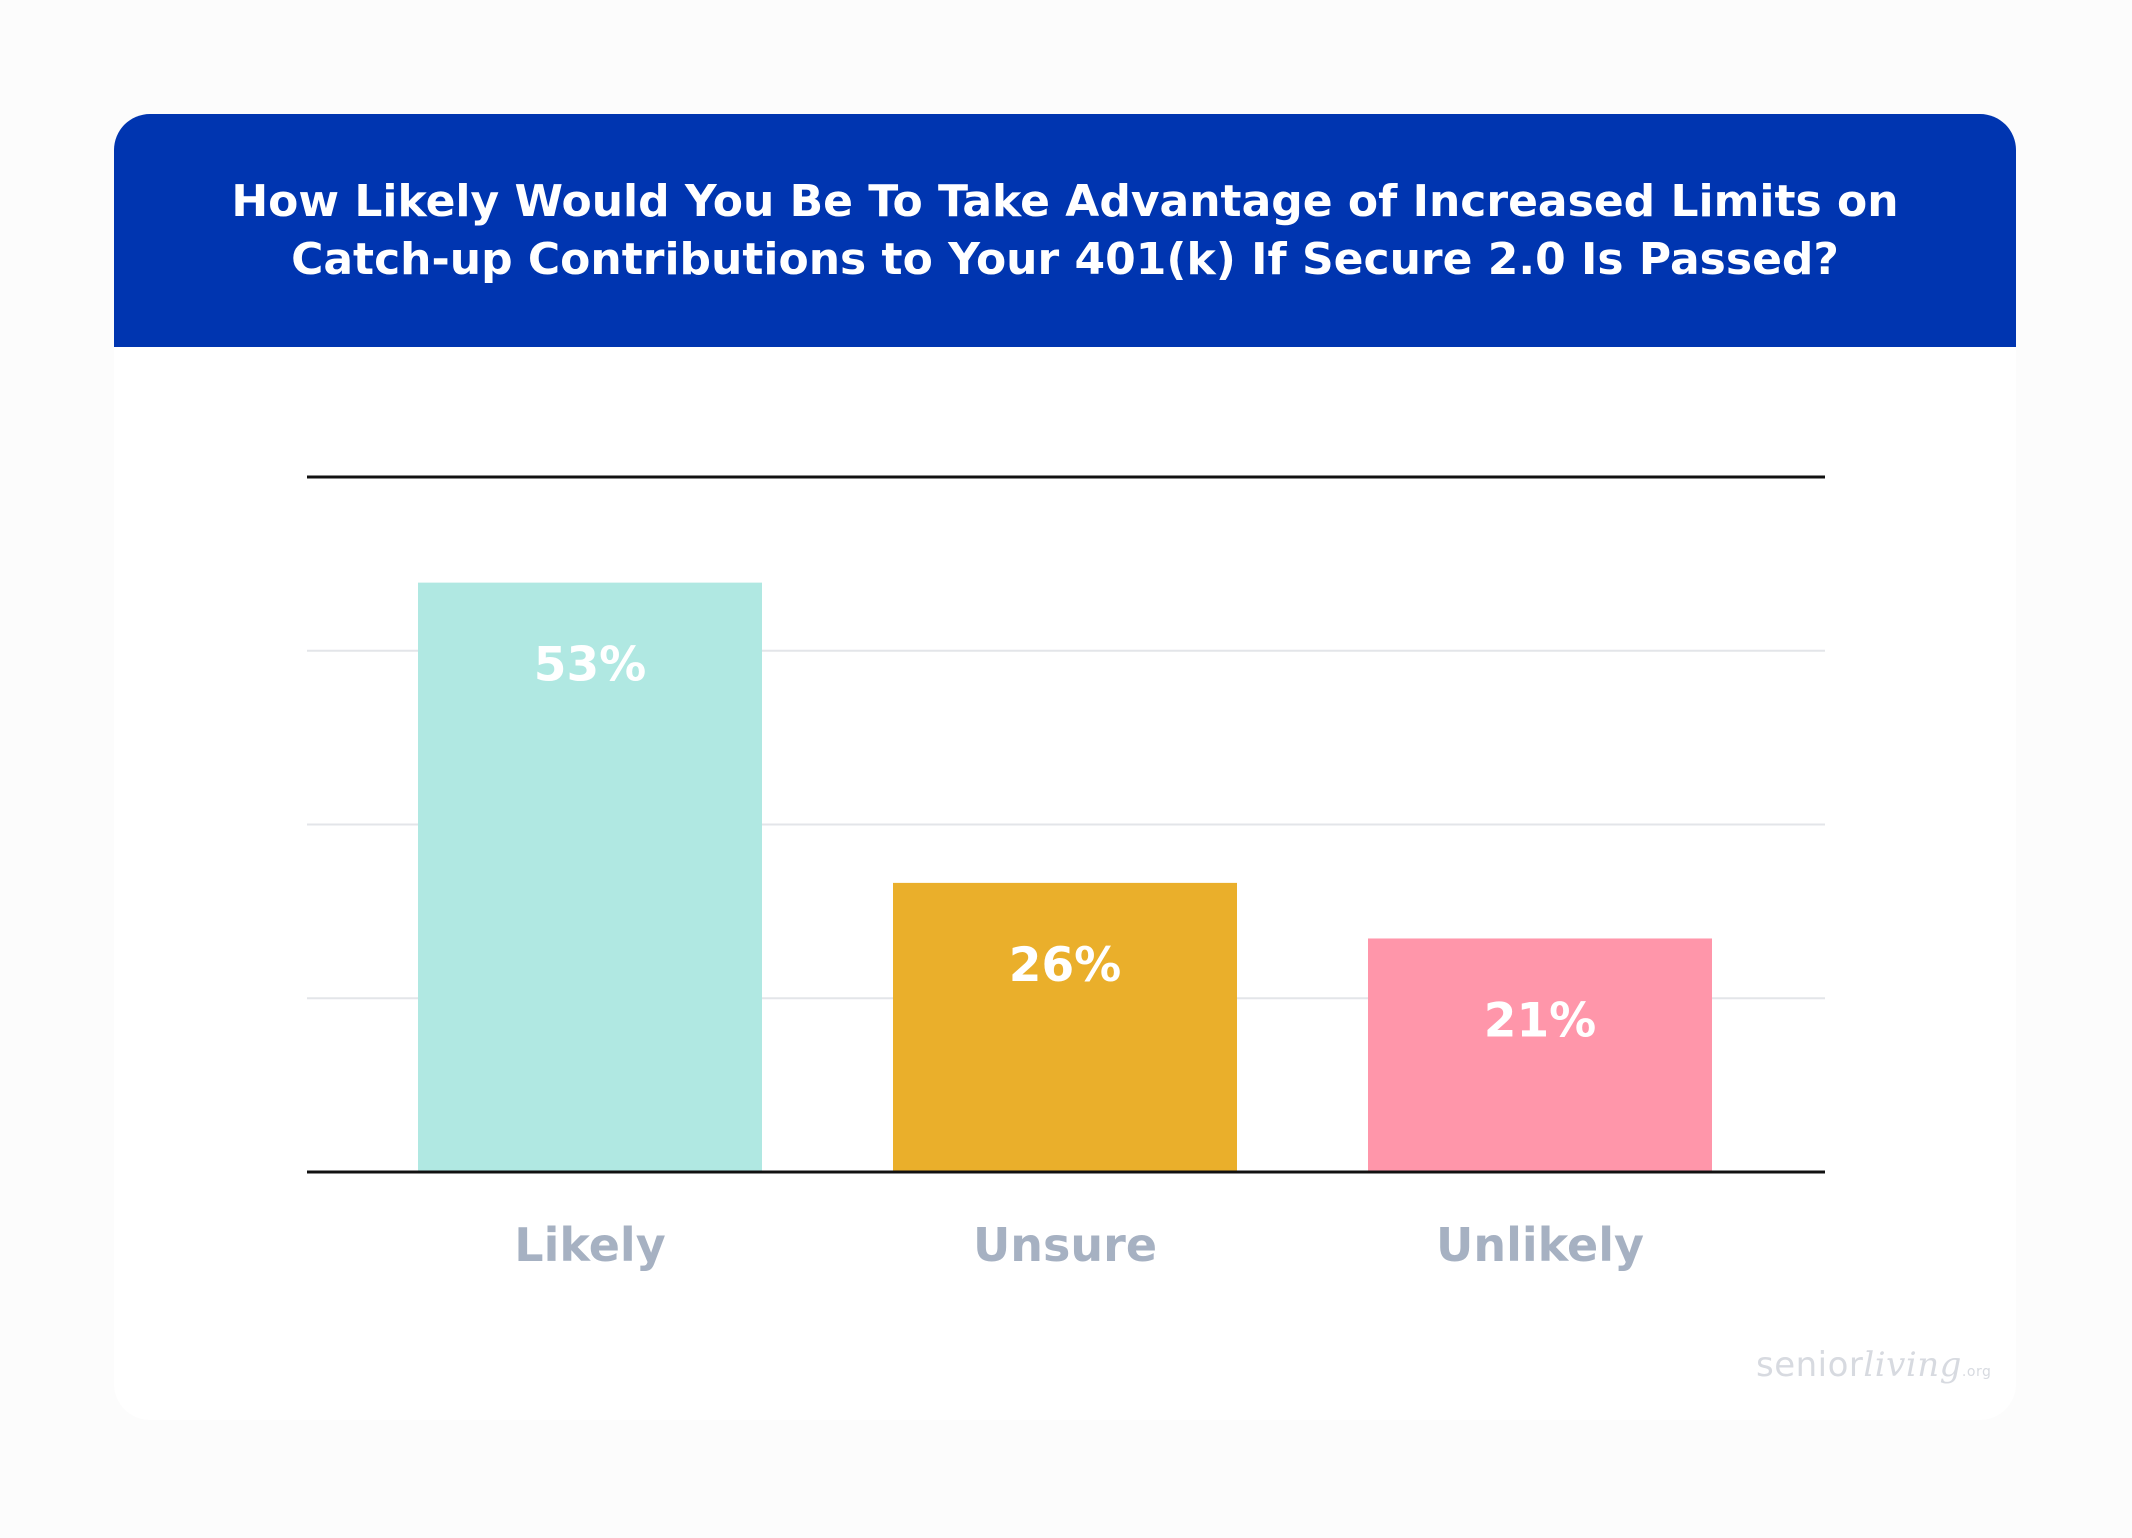 This screenshot has height=1538, width=2132. I want to click on category-label: Likely, so click(589, 1245).